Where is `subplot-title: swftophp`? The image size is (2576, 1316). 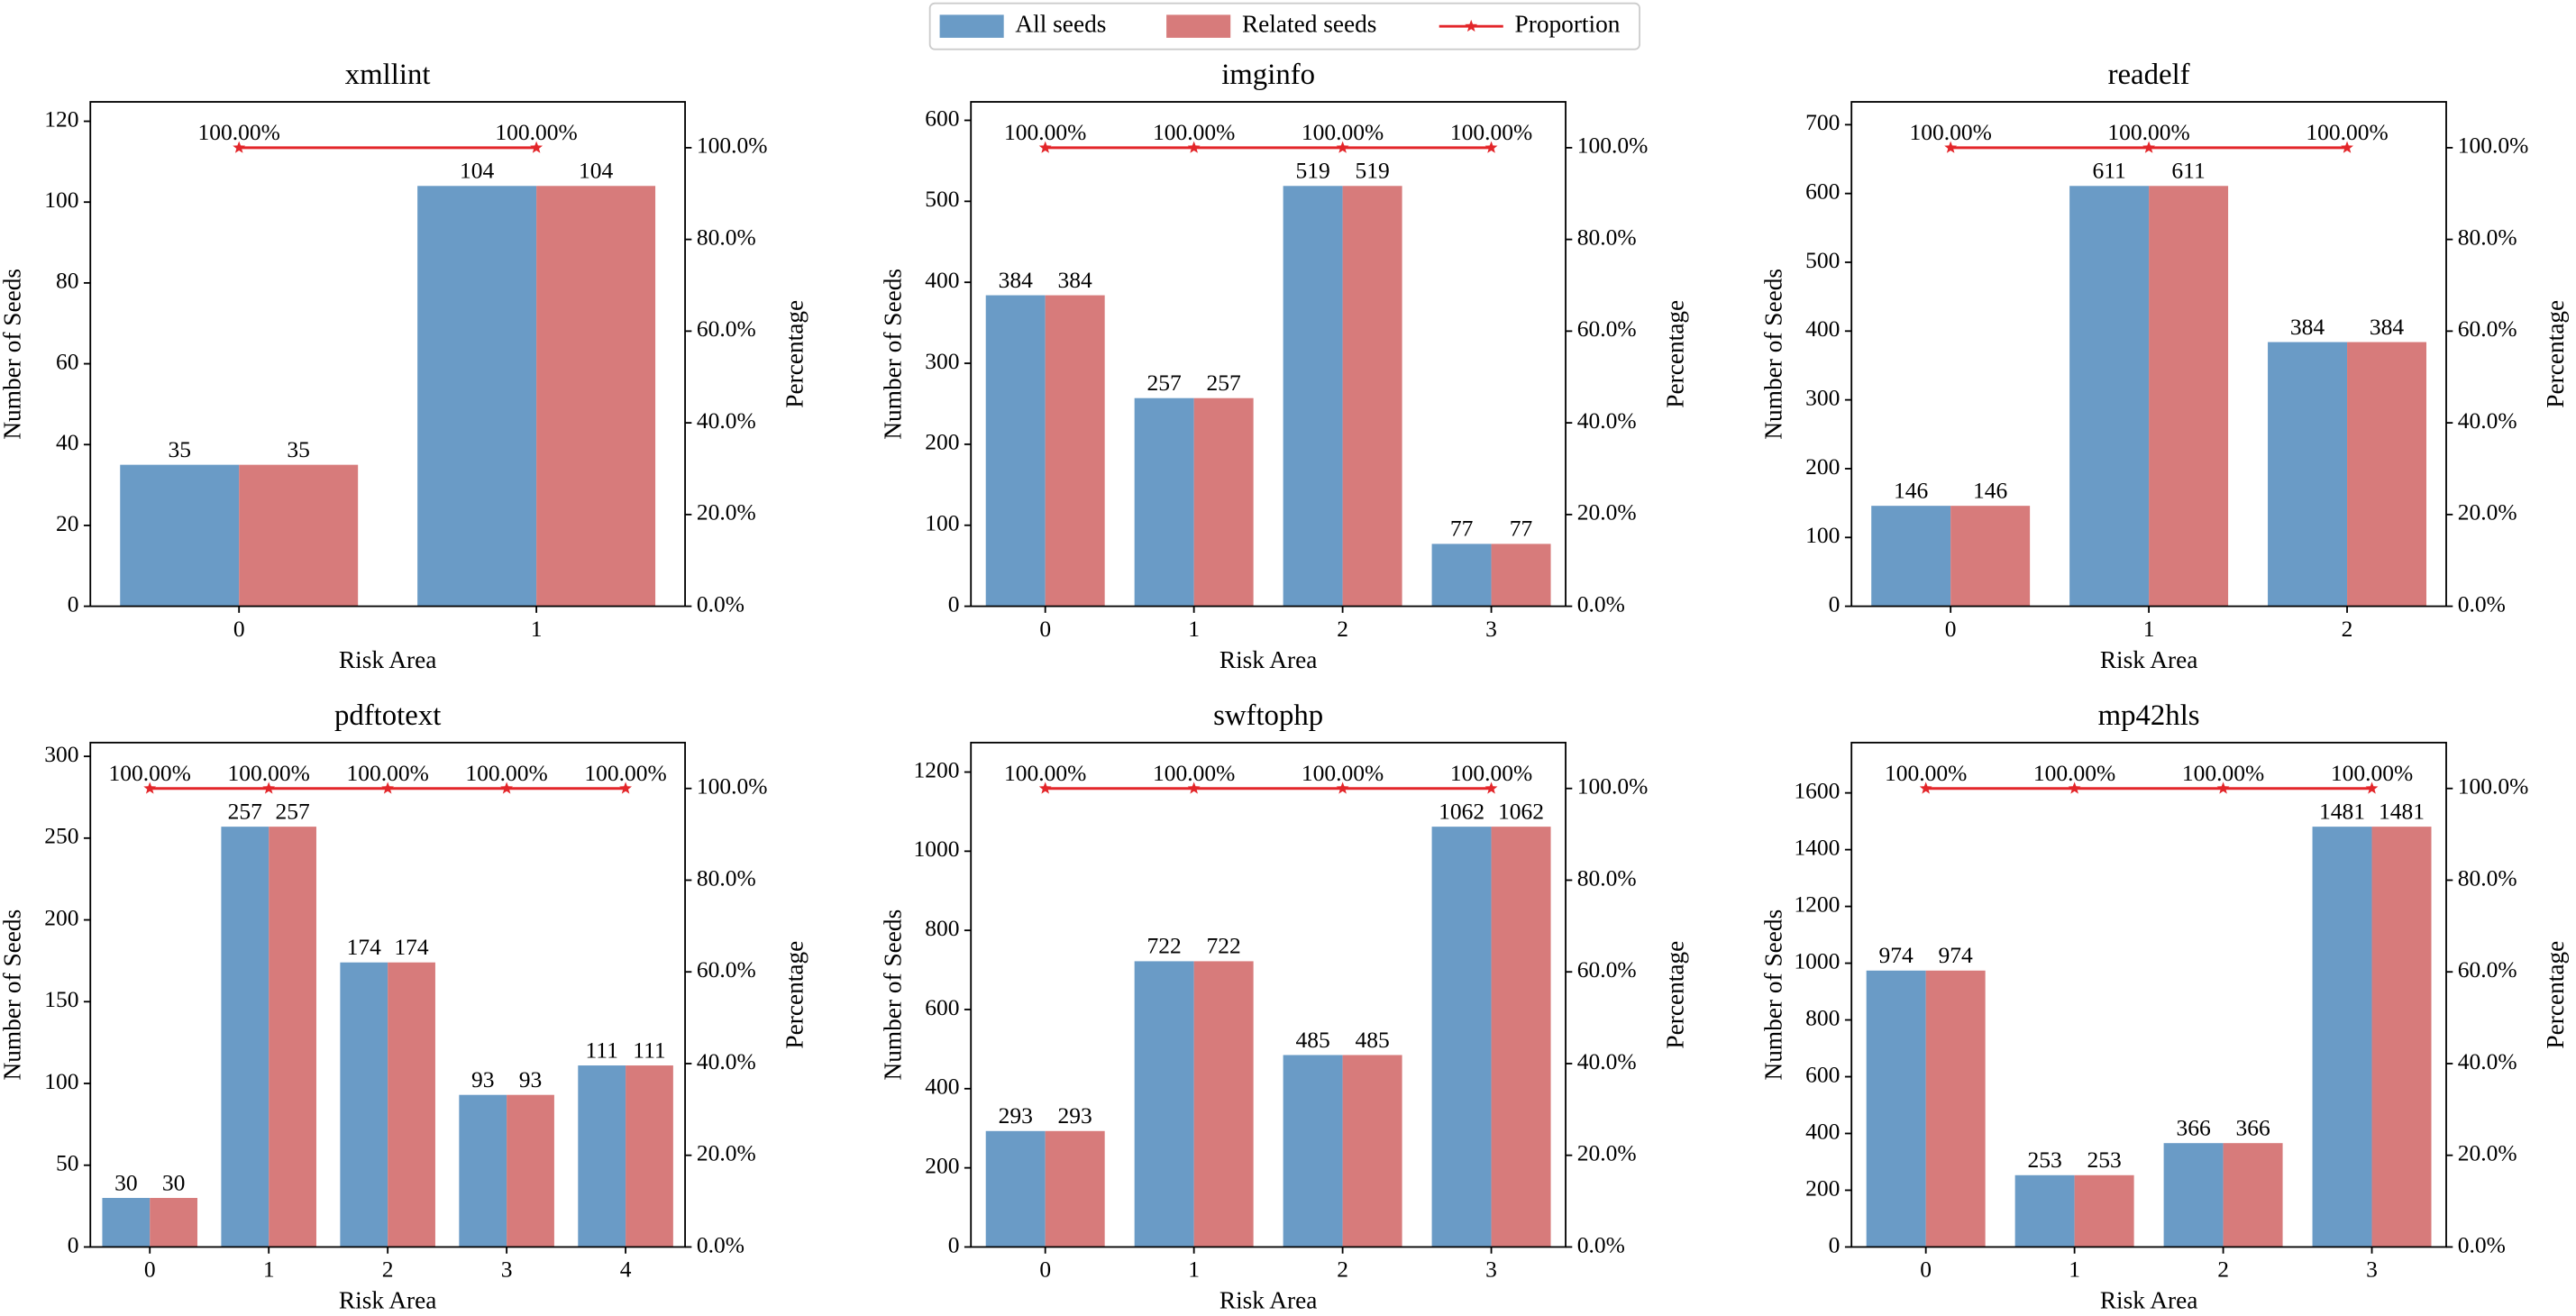 subplot-title: swftophp is located at coordinates (1268, 715).